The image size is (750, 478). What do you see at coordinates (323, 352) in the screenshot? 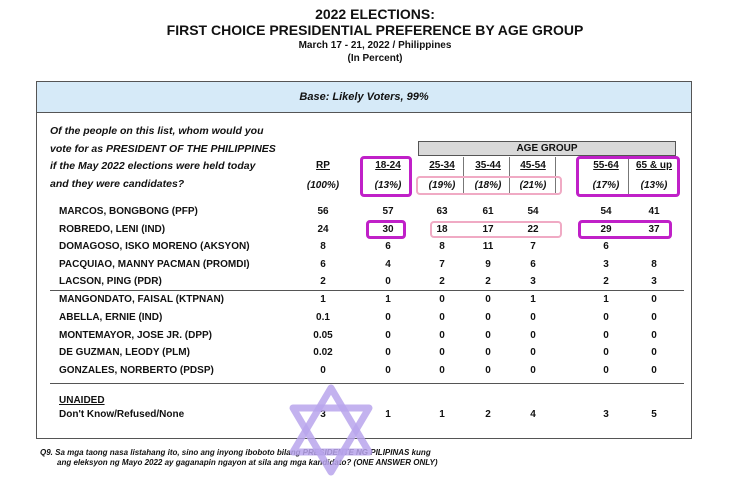
I see `table-cell: 0.02` at bounding box center [323, 352].